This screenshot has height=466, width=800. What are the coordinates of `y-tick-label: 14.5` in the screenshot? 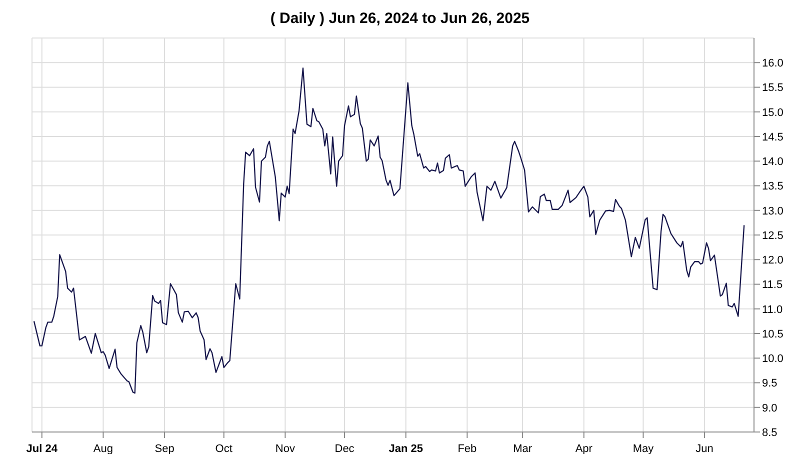 It's located at (773, 137).